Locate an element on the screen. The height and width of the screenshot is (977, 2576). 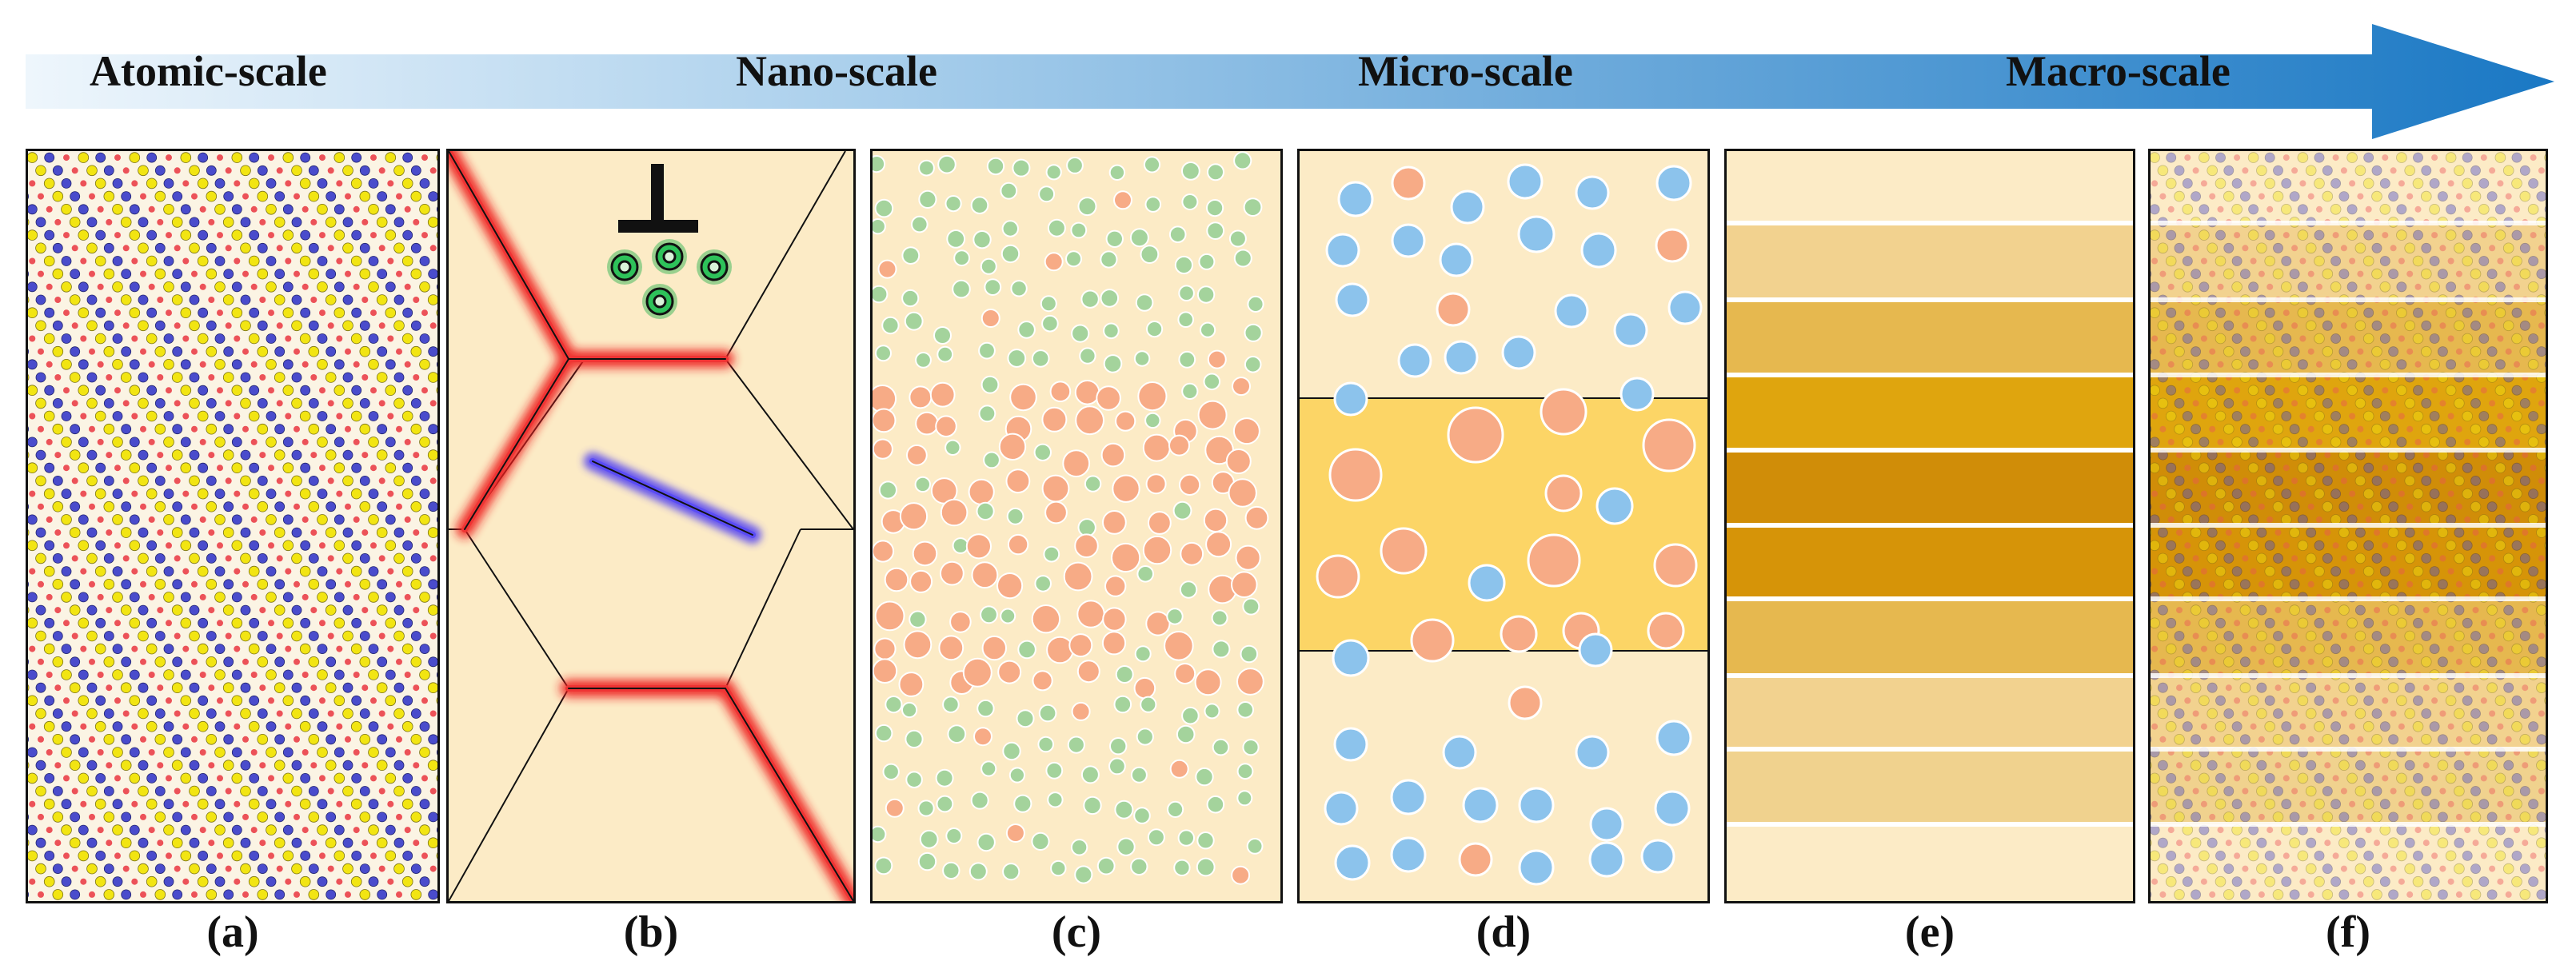
precipitates is located at coordinates (1071, 518).